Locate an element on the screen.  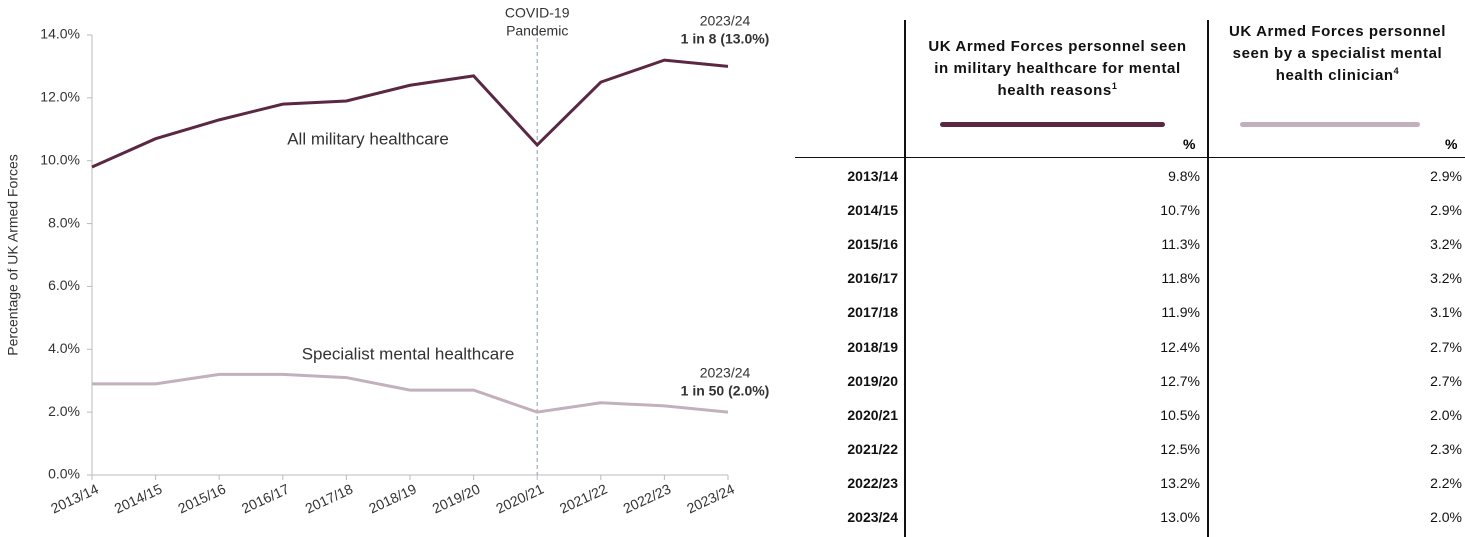
row-label: 2022/23 is located at coordinates (872, 482).